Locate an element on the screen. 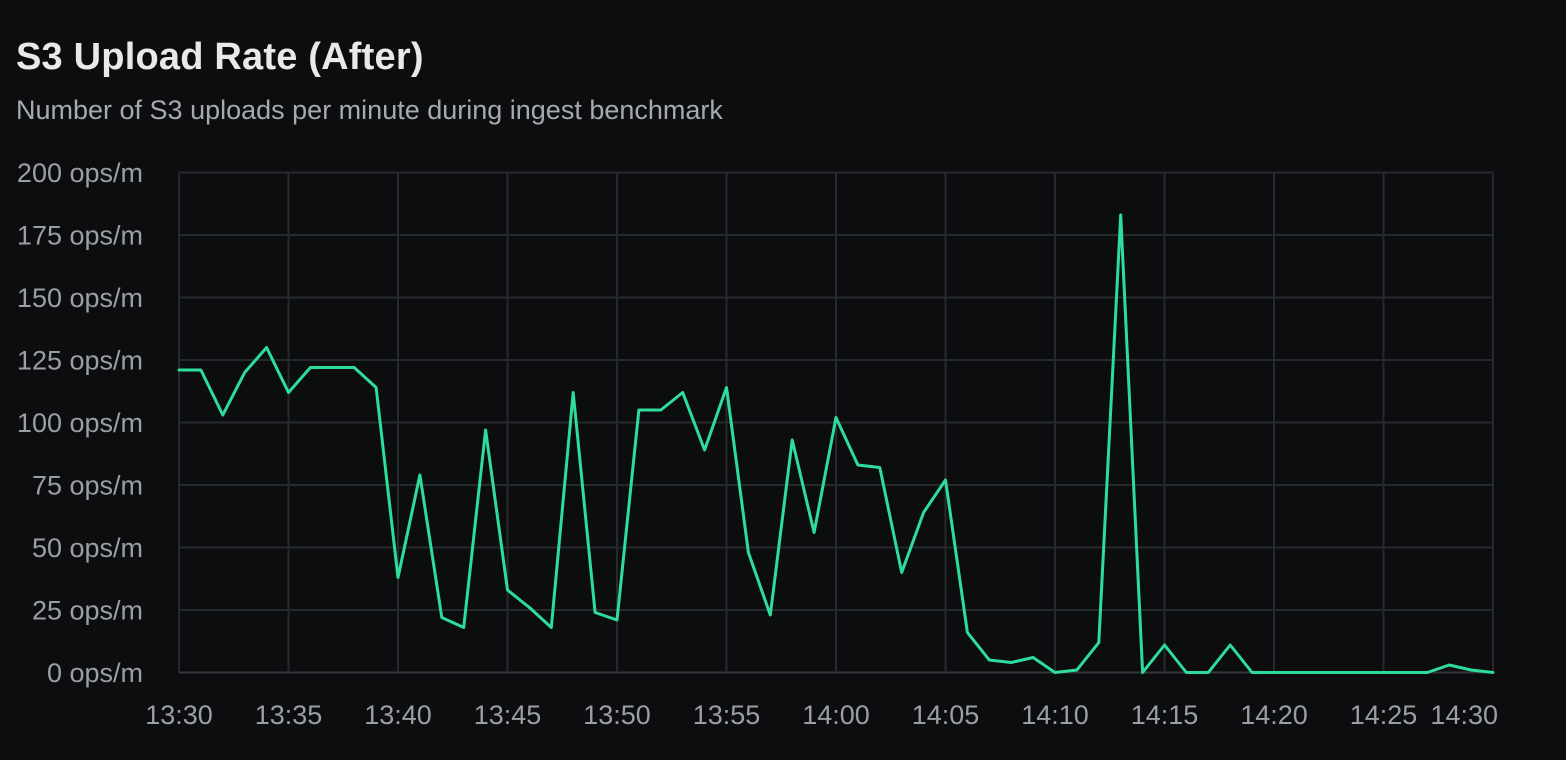  x-tick-label: 13:35 is located at coordinates (289, 715).